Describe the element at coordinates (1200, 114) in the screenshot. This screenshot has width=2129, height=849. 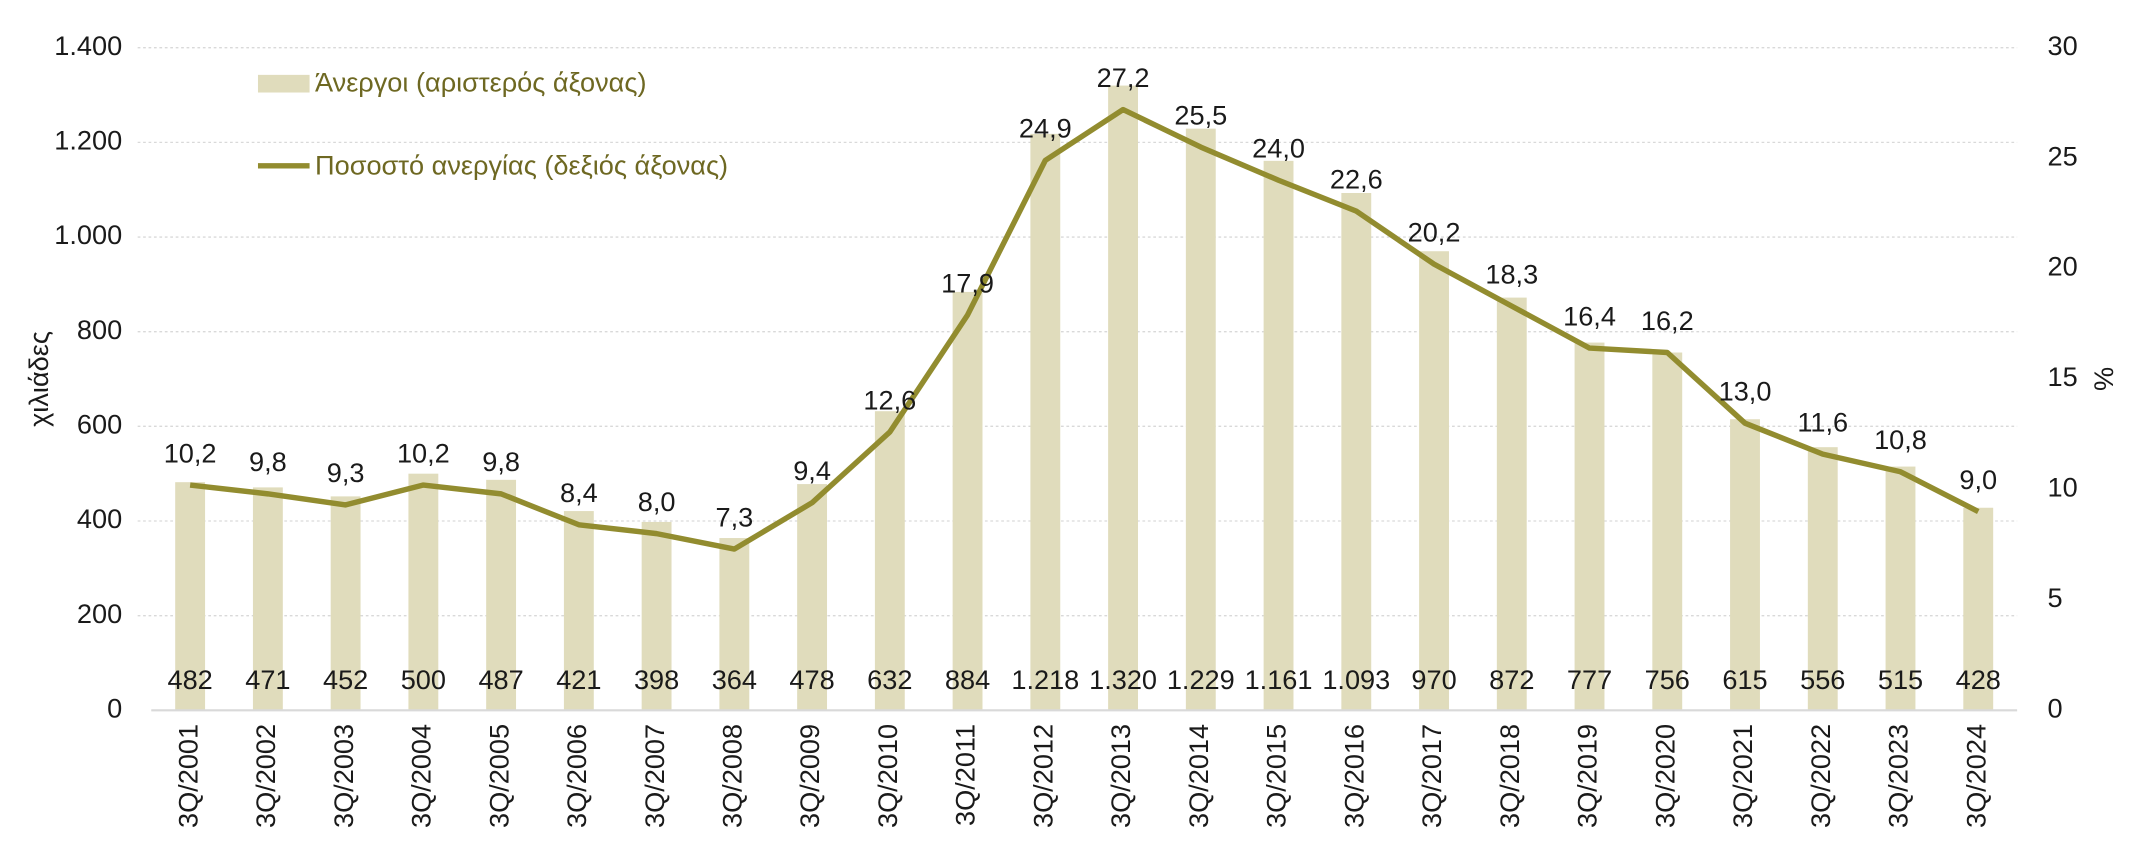
I see `data-label: 25,5` at that location.